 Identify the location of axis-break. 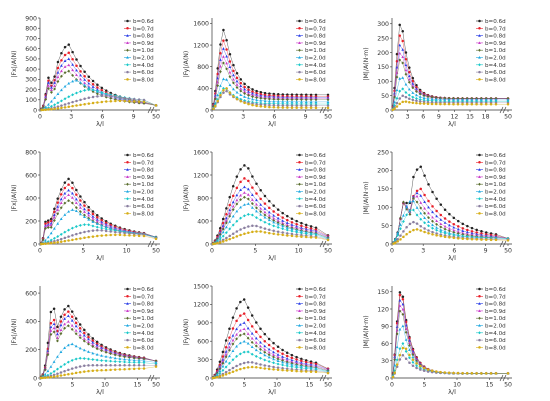
(149, 244).